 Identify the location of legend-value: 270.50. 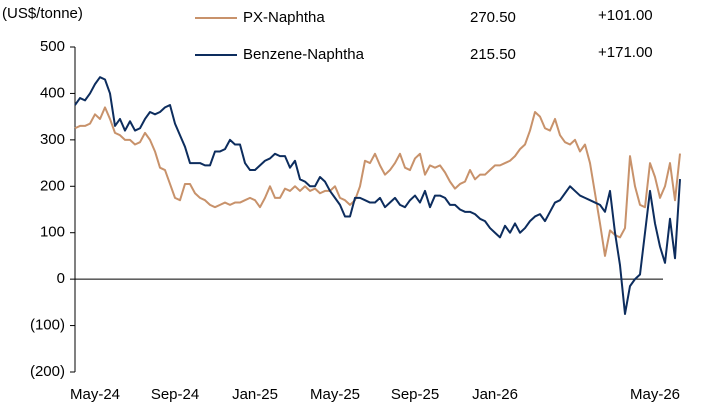
(493, 17).